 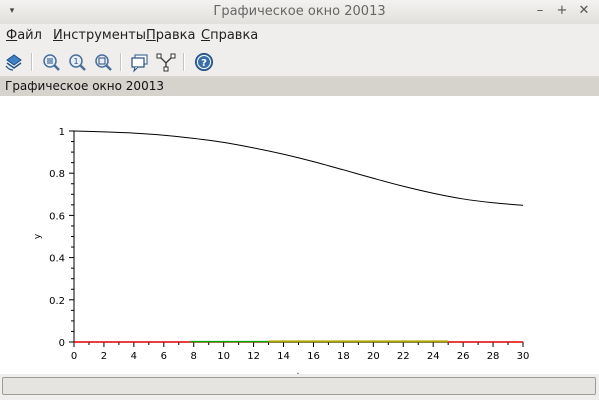 I want to click on x-tick-label: 14, so click(x=283, y=356).